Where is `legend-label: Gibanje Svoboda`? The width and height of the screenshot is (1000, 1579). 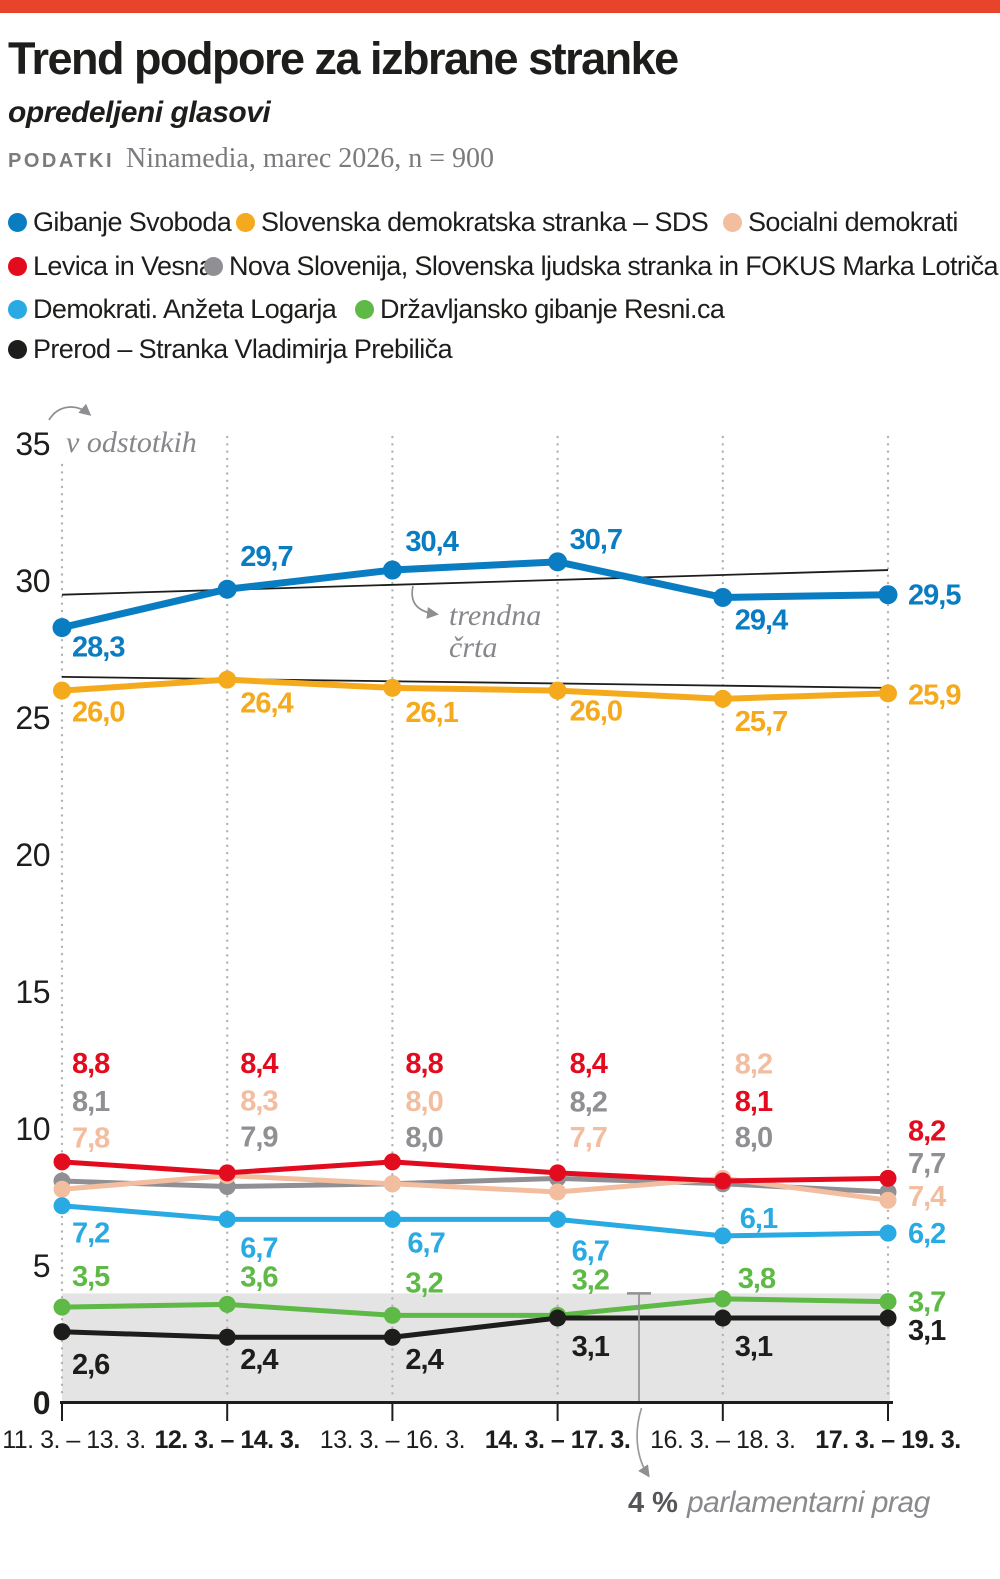
legend-label: Gibanje Svoboda is located at coordinates (132, 221).